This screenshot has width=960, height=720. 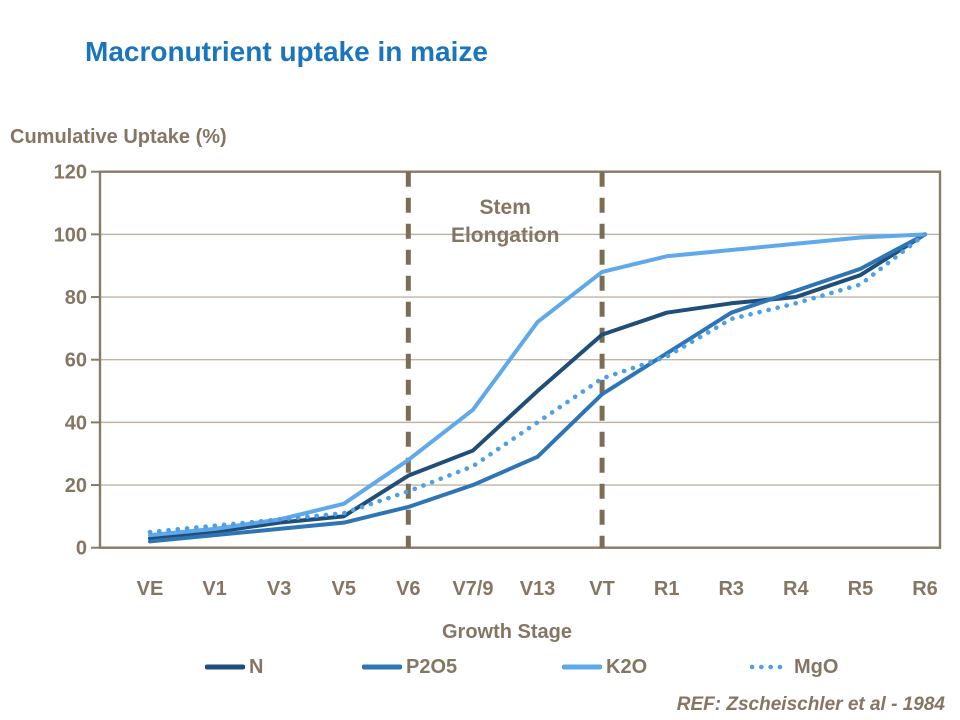 What do you see at coordinates (279, 589) in the screenshot?
I see `x-tick-label: V3` at bounding box center [279, 589].